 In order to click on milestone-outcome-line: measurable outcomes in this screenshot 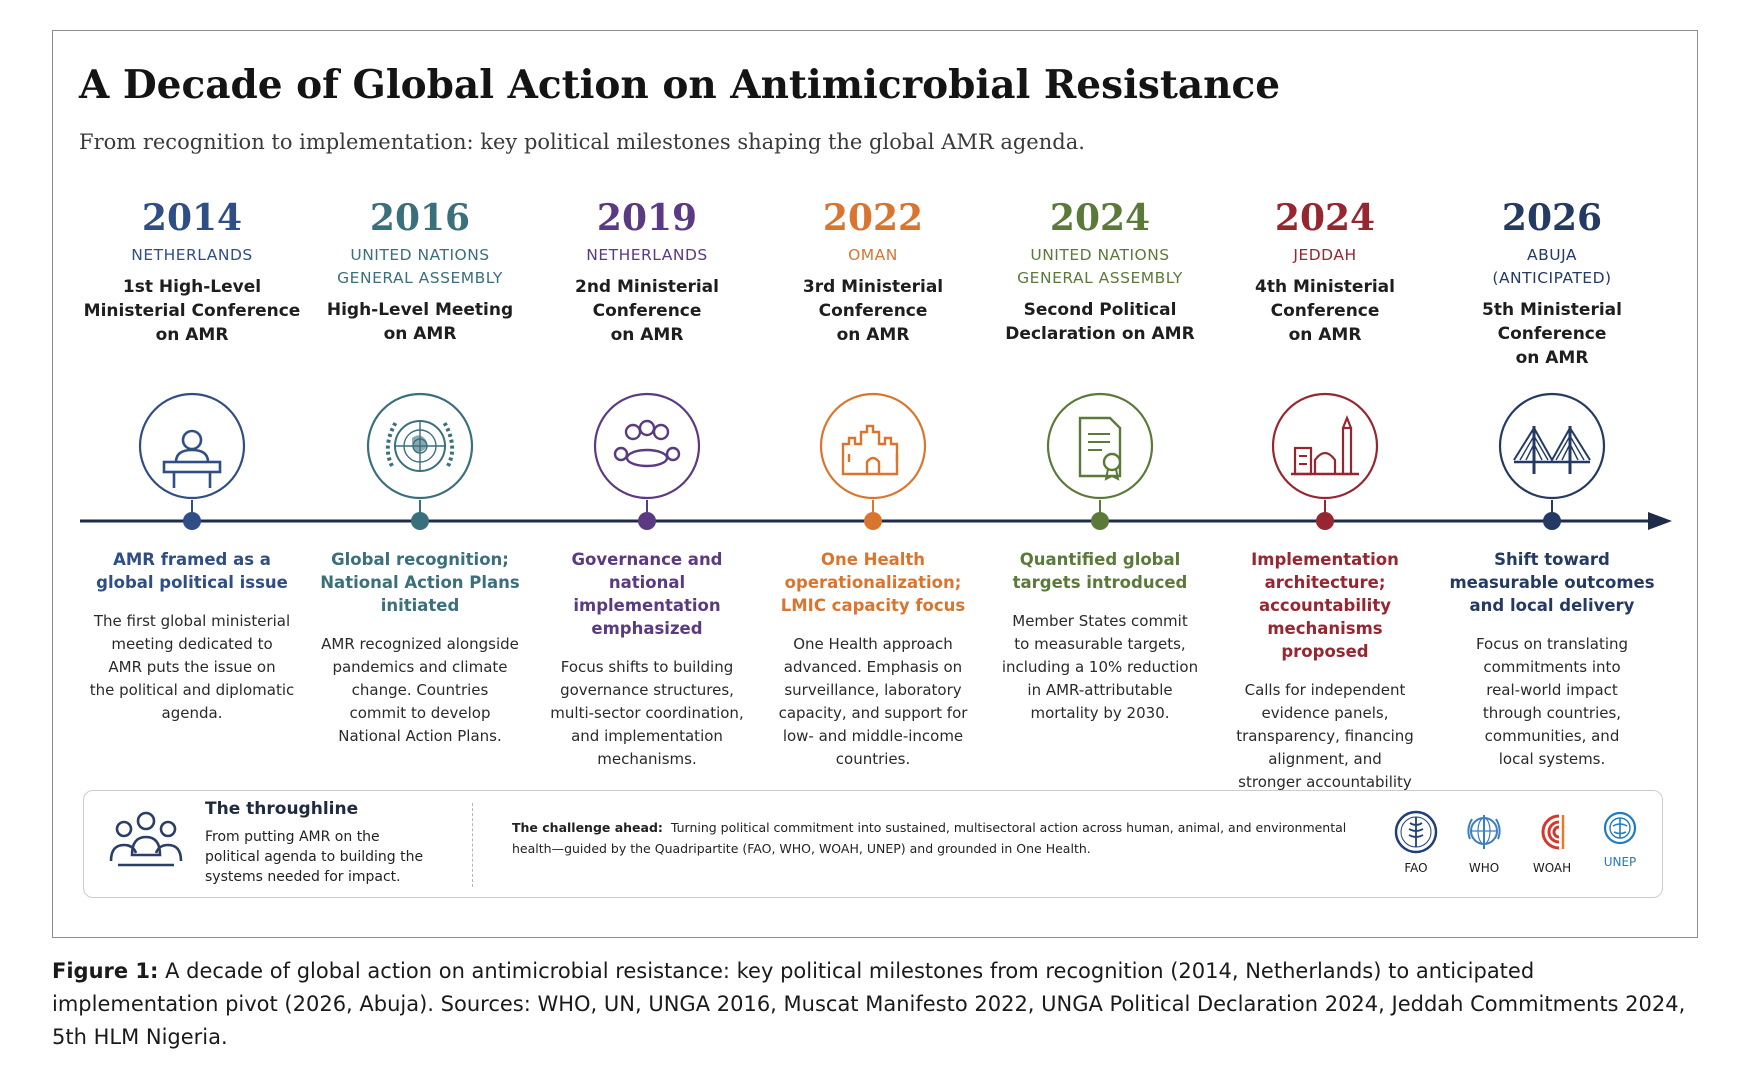, I will do `click(1552, 582)`.